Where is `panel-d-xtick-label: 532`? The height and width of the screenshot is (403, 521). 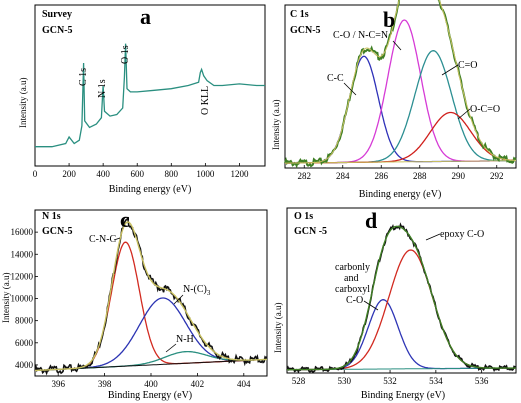
panel-d-xtick-label: 532 is located at coordinates (390, 381).